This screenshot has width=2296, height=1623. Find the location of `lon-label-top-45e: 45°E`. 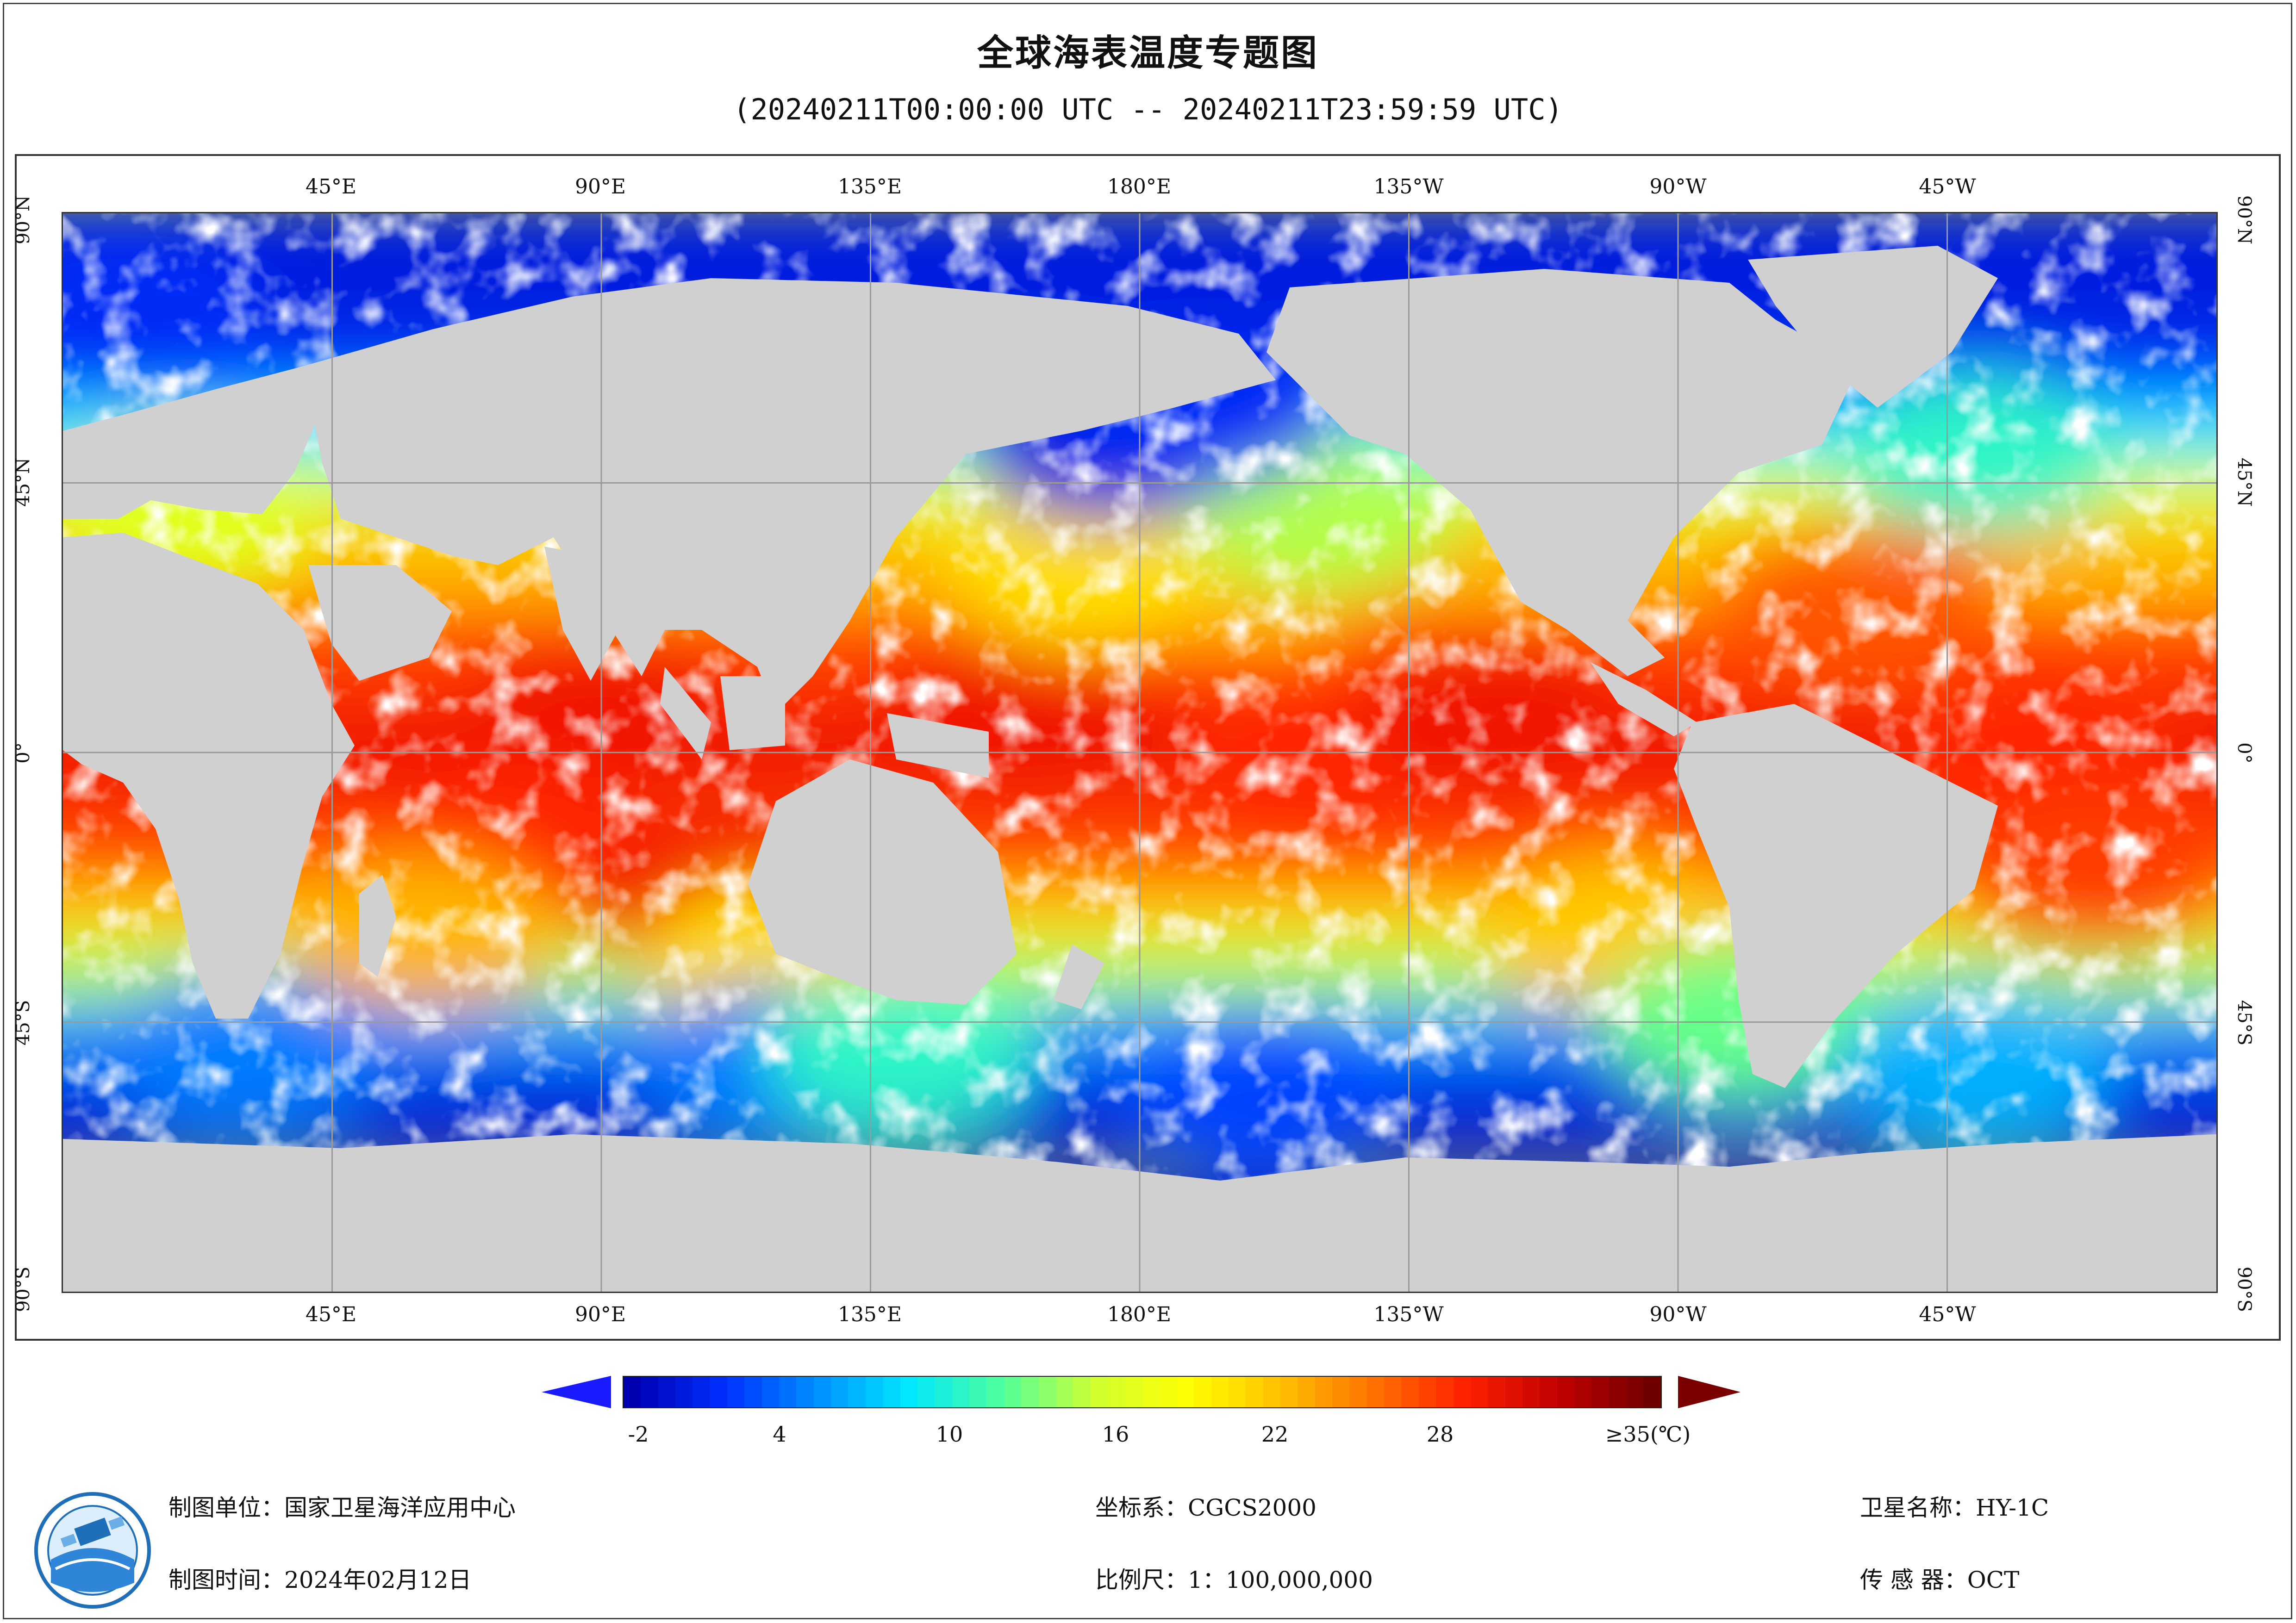

lon-label-top-45e: 45°E is located at coordinates (331, 187).